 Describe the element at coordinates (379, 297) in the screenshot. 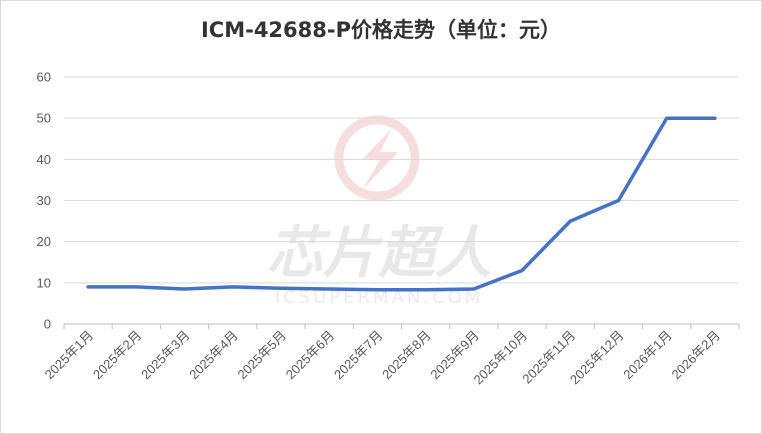

I see `watermark-brand-en: ICSUPERMAN.COM` at that location.